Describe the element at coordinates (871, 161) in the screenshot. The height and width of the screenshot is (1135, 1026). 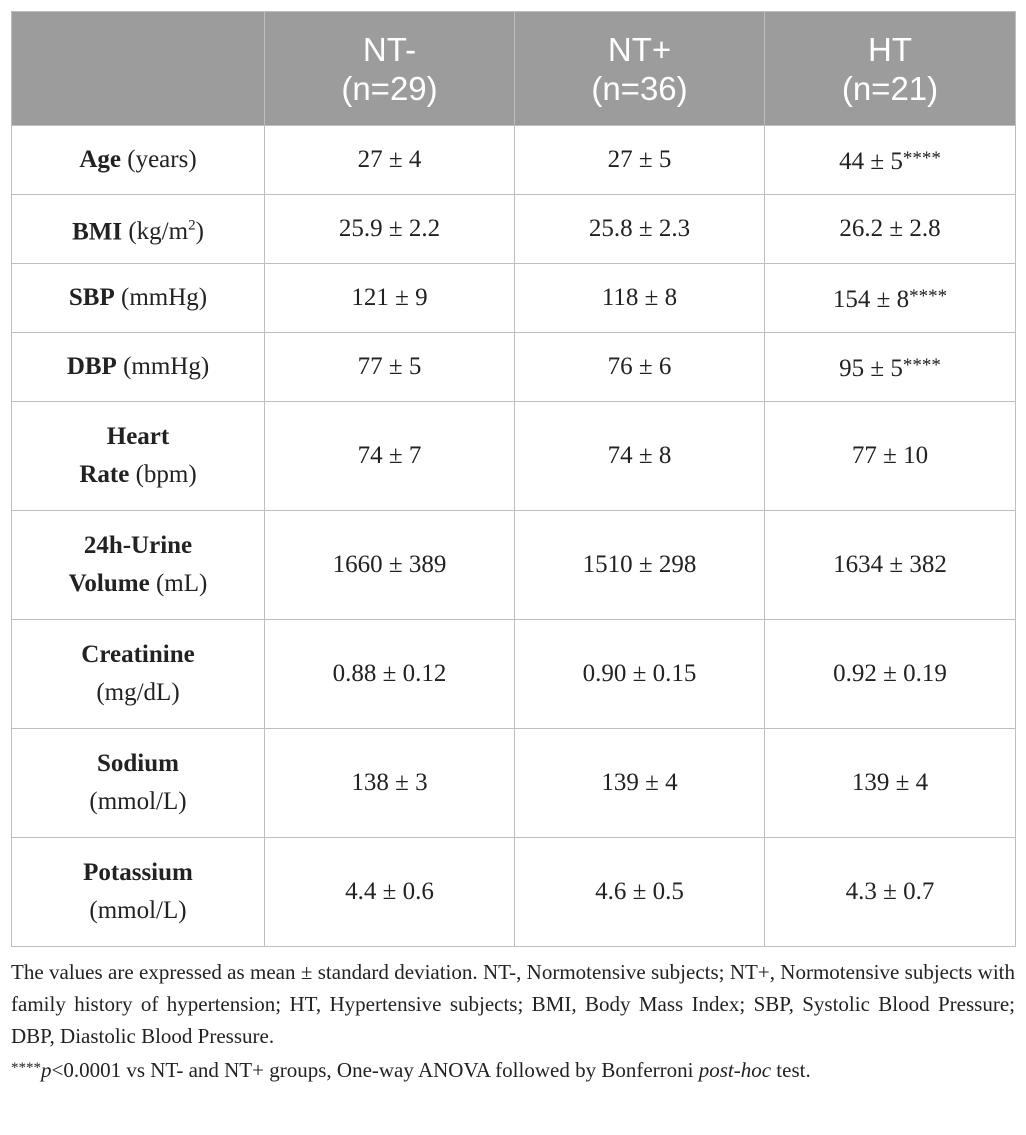
I see `cell-value: 44 ± 5` at that location.